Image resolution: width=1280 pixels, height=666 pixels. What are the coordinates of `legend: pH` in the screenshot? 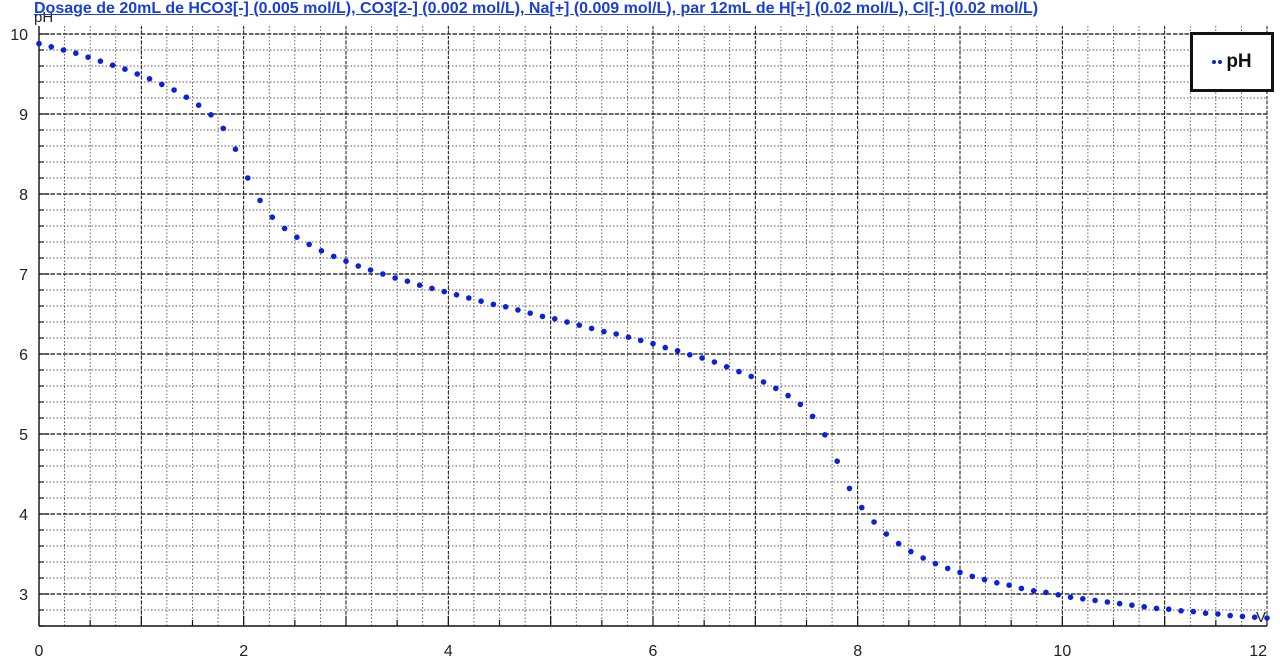 It's located at (1232, 62).